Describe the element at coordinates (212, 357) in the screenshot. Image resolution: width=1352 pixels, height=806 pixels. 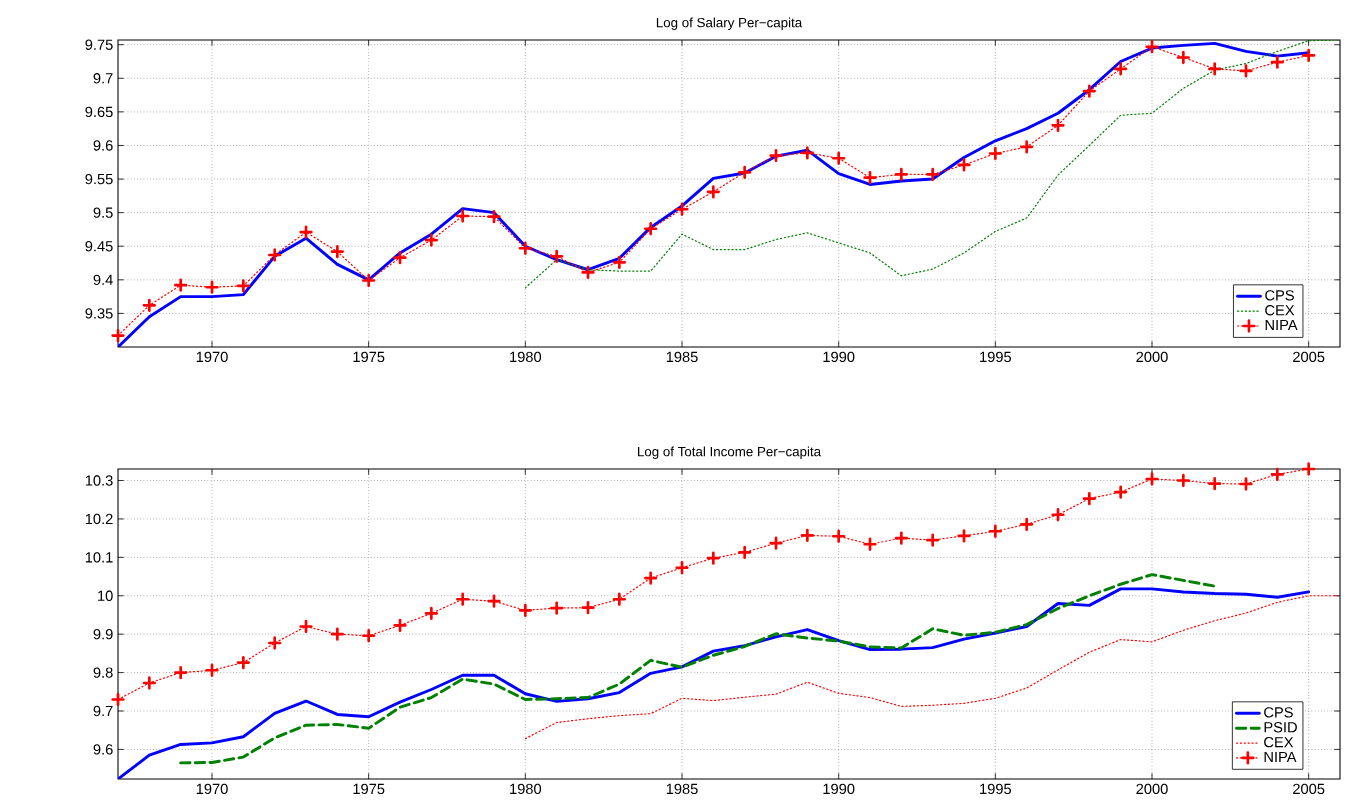
I see `x-tick-label: 1970` at that location.